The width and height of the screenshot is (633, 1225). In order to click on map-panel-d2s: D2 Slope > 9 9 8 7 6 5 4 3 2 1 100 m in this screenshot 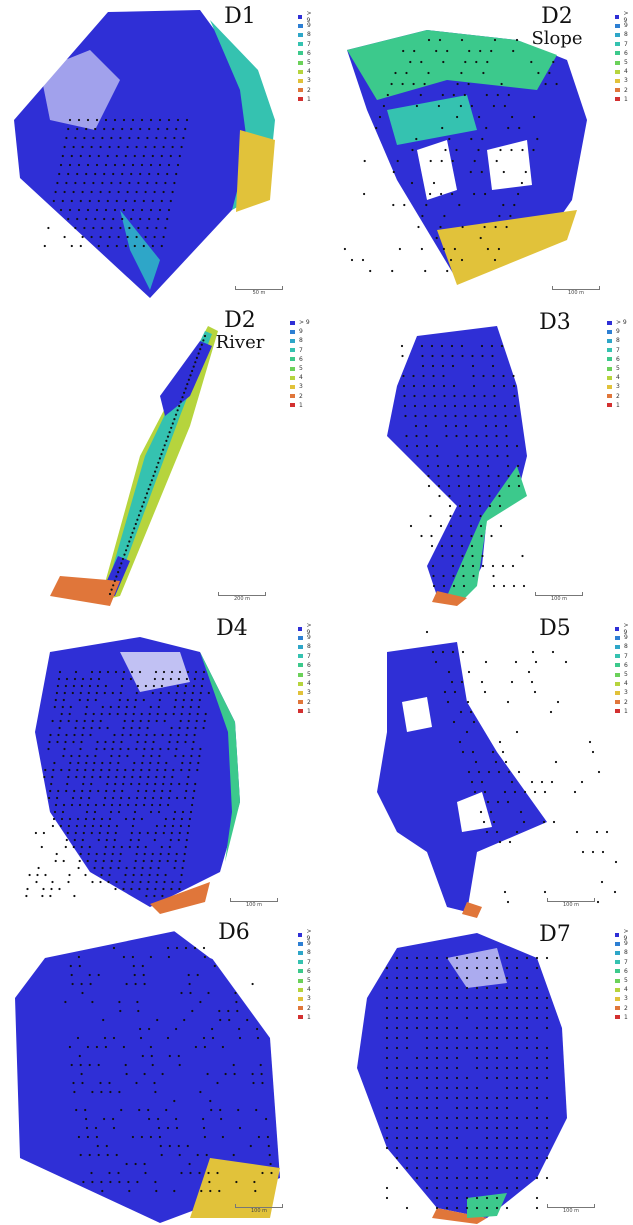, I will do `click(475, 153)`.